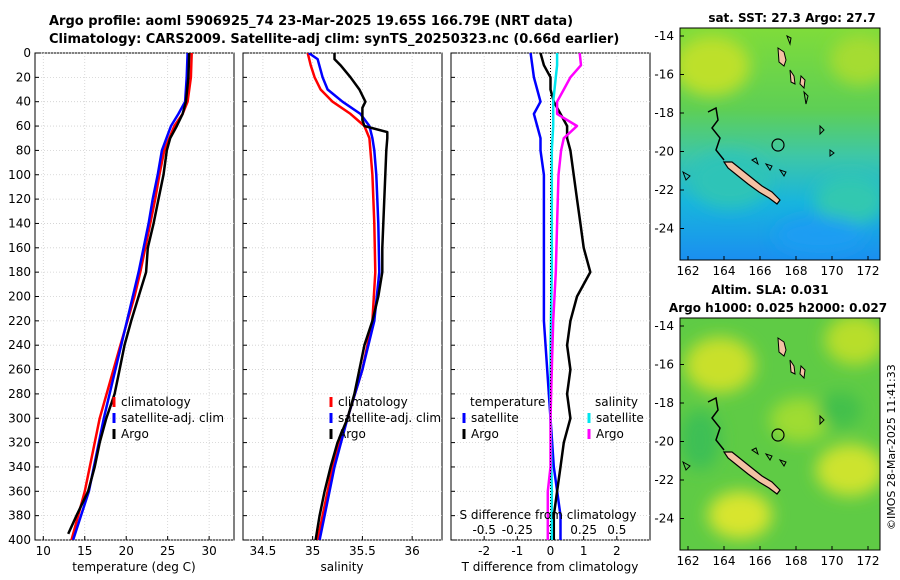  What do you see at coordinates (19, 345) in the screenshot?
I see `depth-tick-label: 240` at bounding box center [19, 345].